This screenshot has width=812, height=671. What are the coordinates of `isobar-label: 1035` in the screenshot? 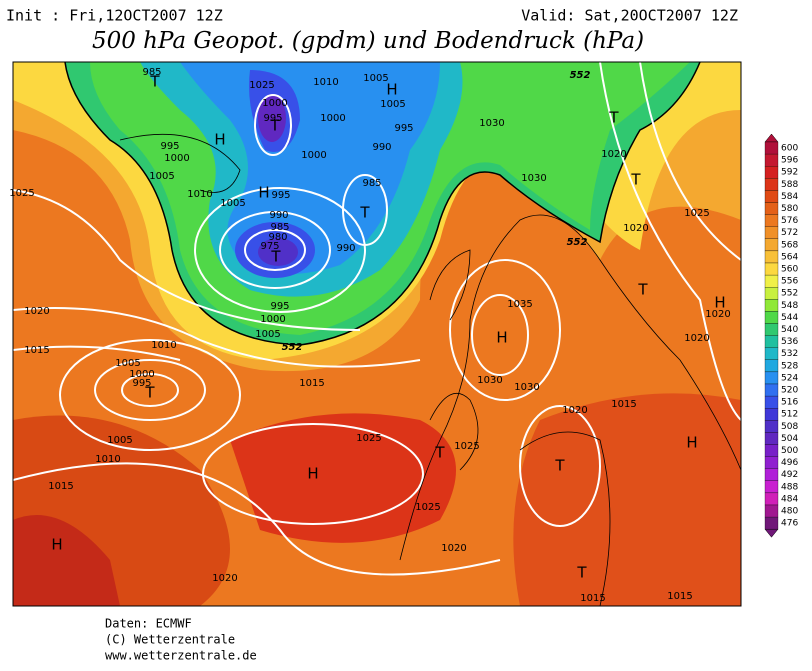 It's located at (519, 304).